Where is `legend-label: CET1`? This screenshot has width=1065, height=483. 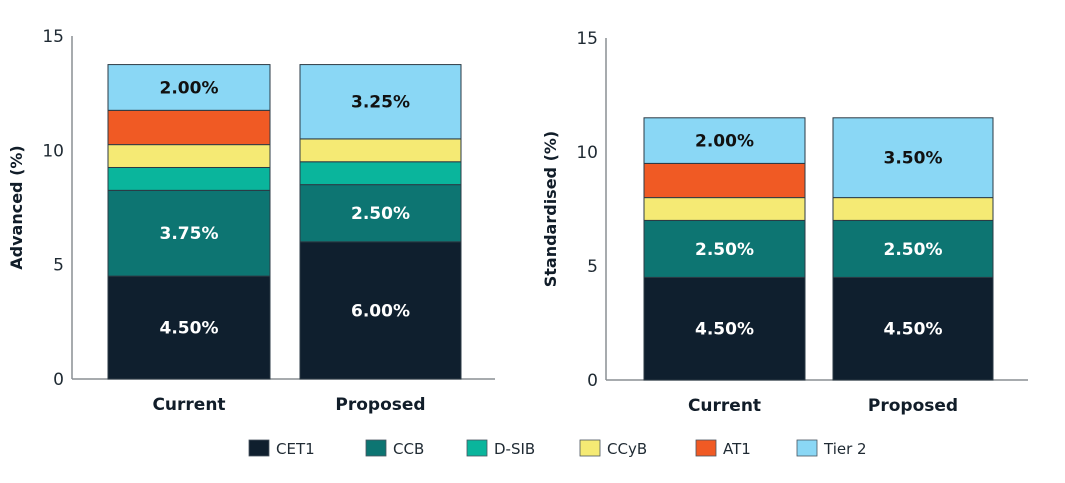
legend-label: CET1 is located at coordinates (295, 449).